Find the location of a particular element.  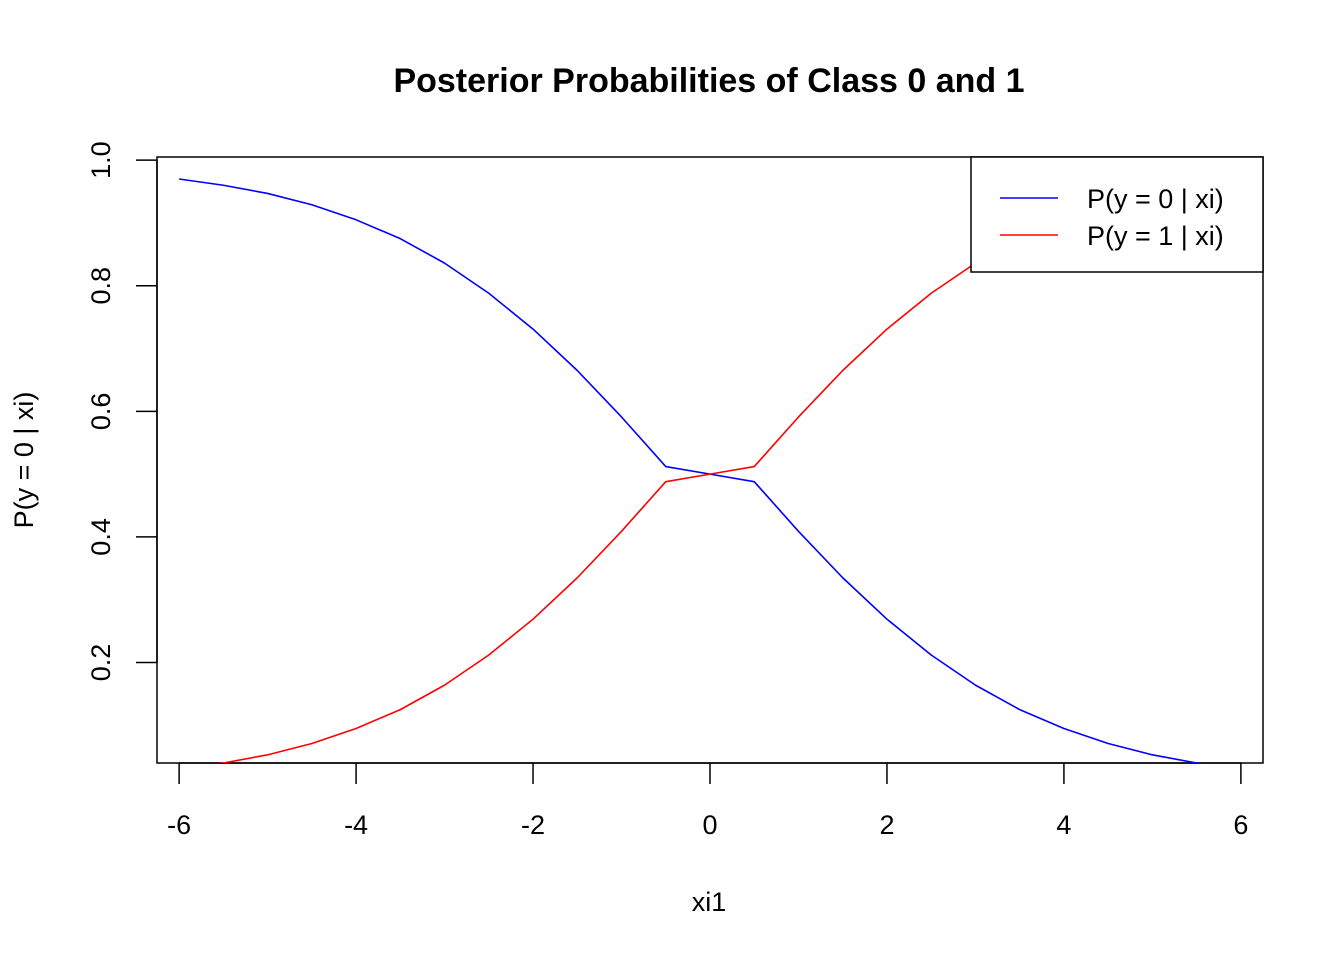

x-axis: -6 -4 -2 0 2 4 6 is located at coordinates (707, 801).